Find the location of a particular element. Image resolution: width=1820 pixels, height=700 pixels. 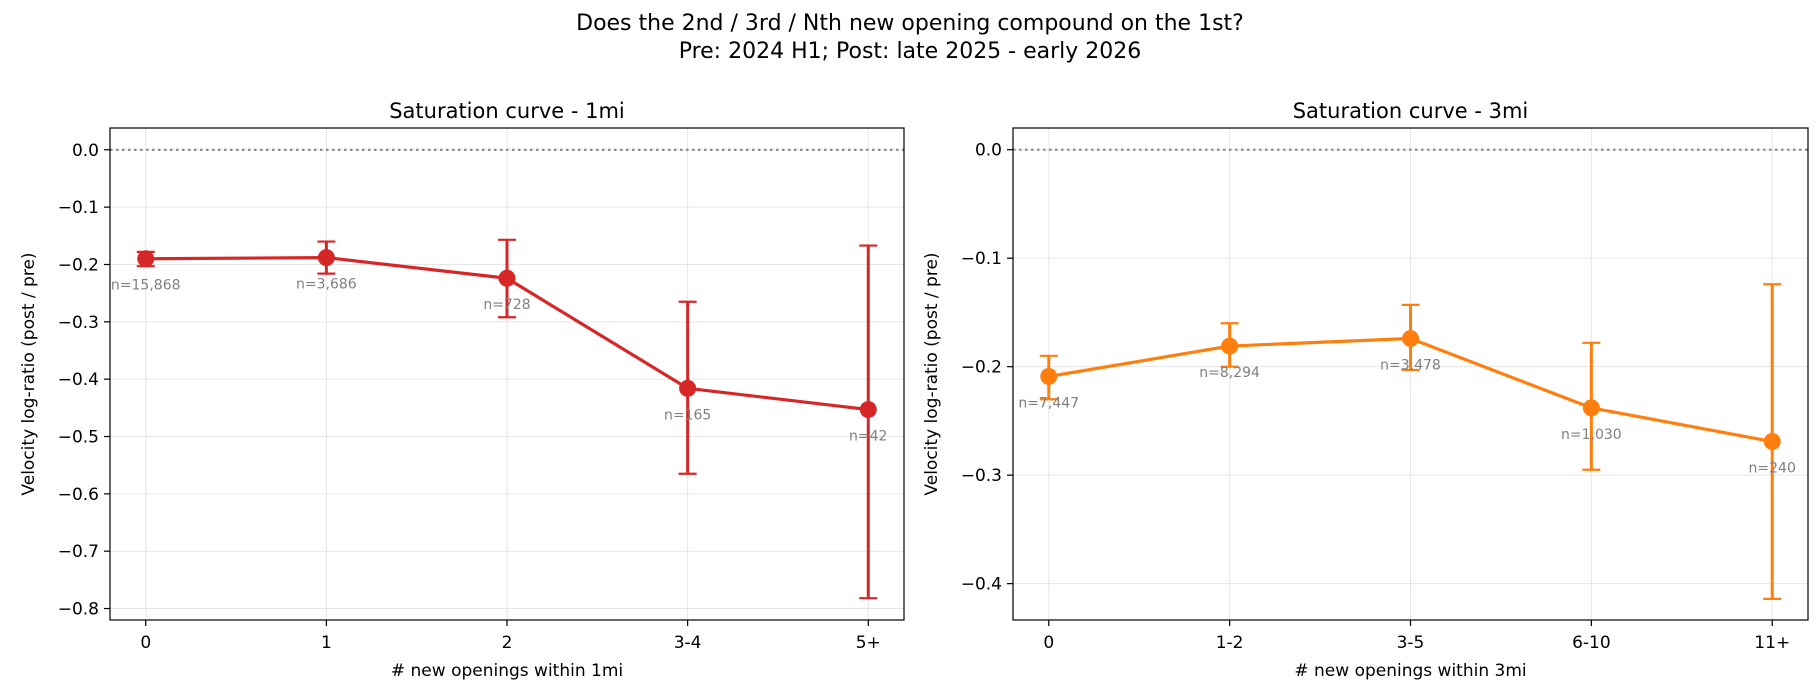

sample-size-label: n=240 is located at coordinates (1772, 469).